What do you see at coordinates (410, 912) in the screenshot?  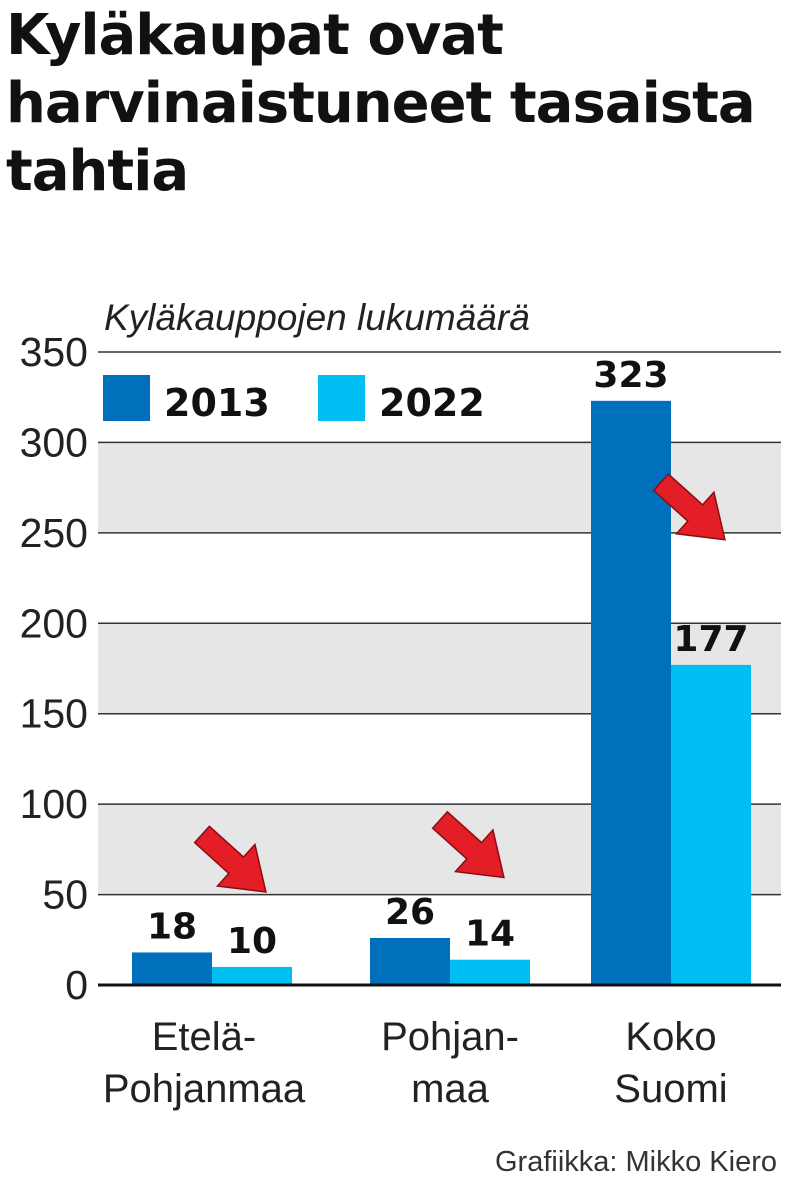 I see `data-label: 26` at bounding box center [410, 912].